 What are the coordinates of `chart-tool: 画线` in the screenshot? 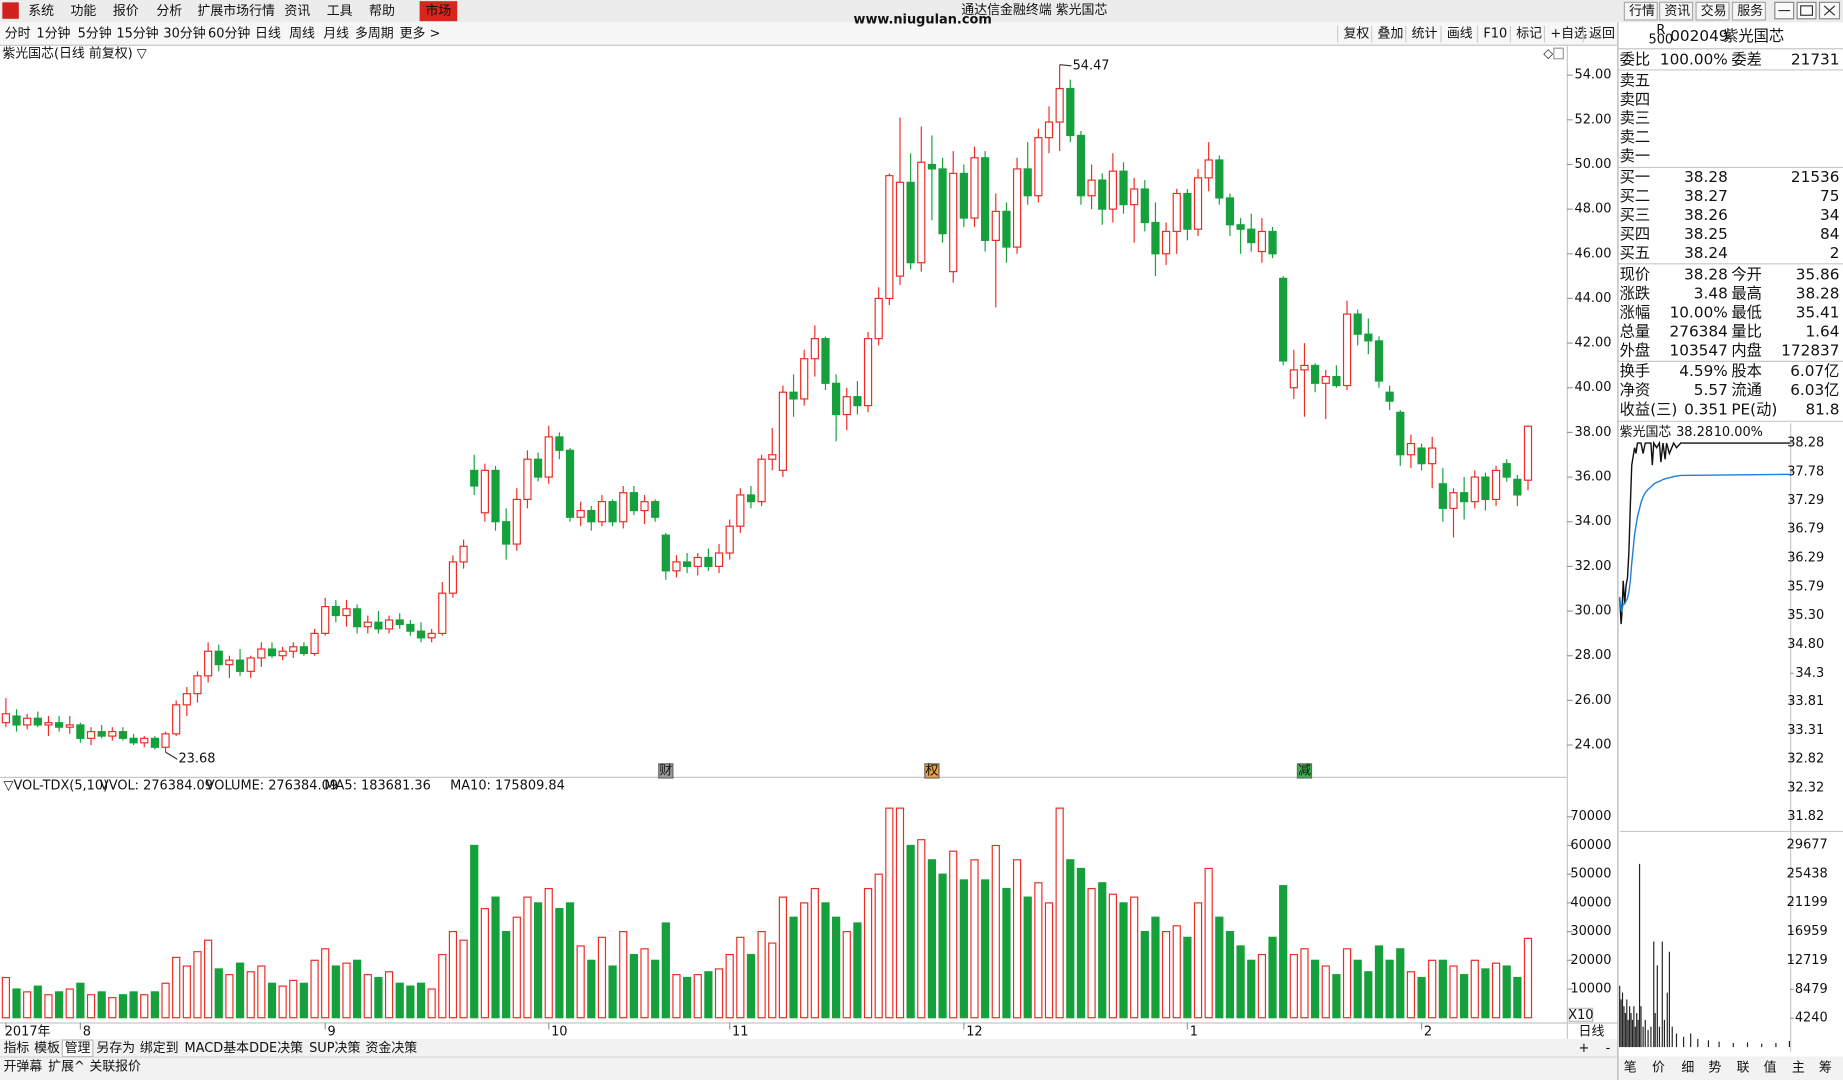 It's located at (1460, 34).